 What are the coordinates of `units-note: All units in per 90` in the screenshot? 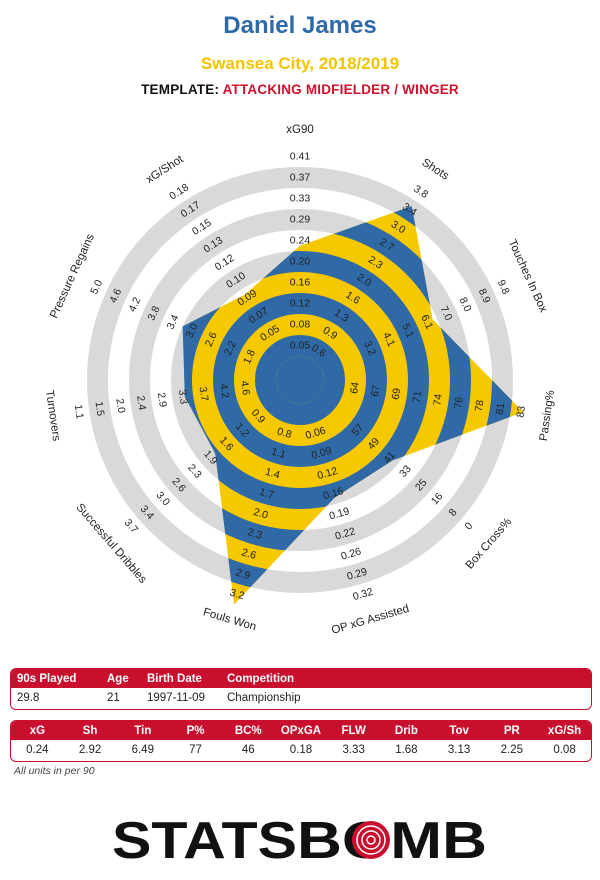 It's located at (54, 771).